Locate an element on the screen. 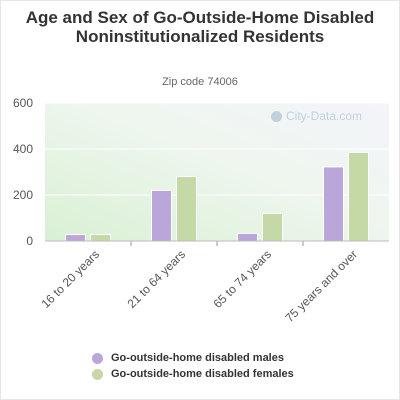 The width and height of the screenshot is (400, 400). legend-swatch-males is located at coordinates (97, 358).